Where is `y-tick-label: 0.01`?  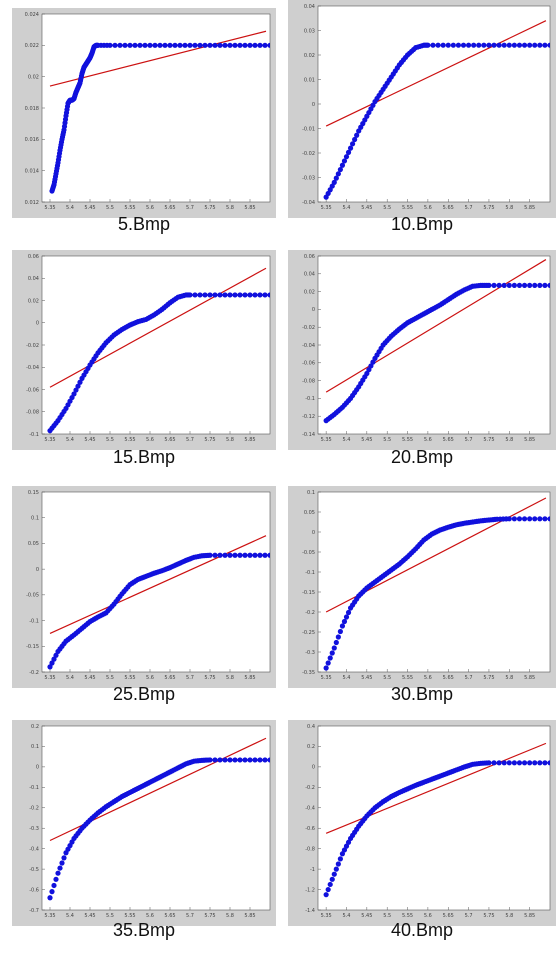
y-tick-label: 0.01 is located at coordinates (309, 80).